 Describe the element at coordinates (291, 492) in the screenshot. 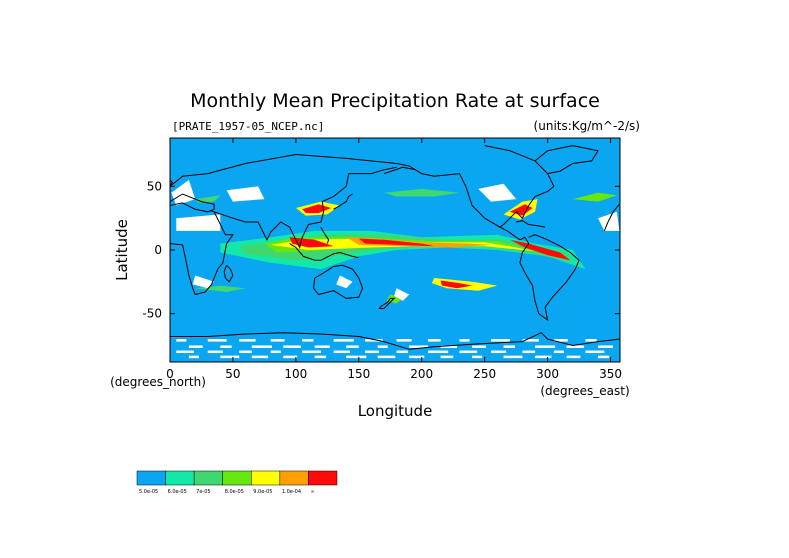

I see `colorbar-label-5: 1.0e-04` at that location.